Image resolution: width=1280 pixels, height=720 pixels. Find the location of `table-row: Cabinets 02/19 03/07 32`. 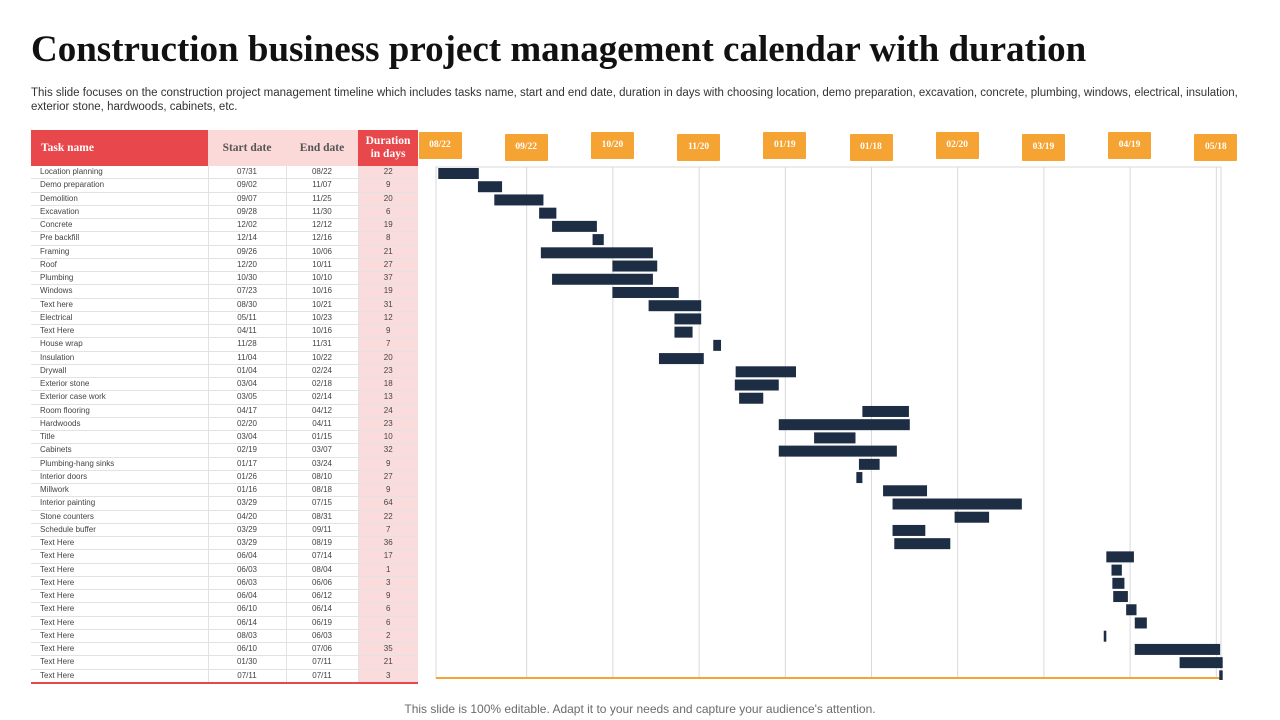

table-row: Cabinets 02/19 03/07 32 is located at coordinates (224, 450).